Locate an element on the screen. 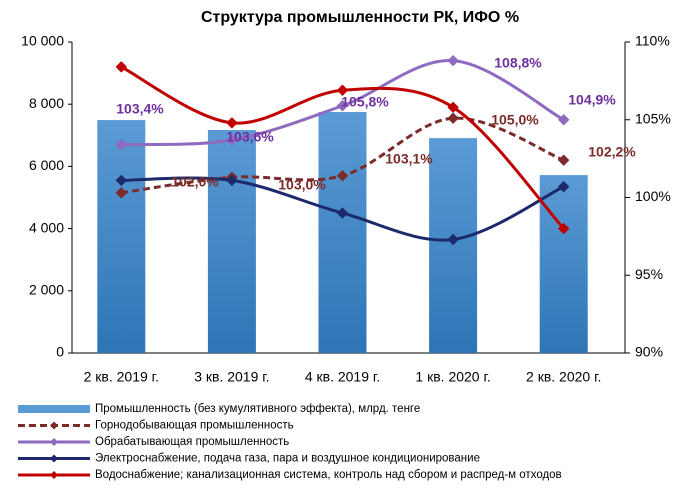 The height and width of the screenshot is (493, 697). legend-label: Обрабатывающая промышленность is located at coordinates (192, 442).